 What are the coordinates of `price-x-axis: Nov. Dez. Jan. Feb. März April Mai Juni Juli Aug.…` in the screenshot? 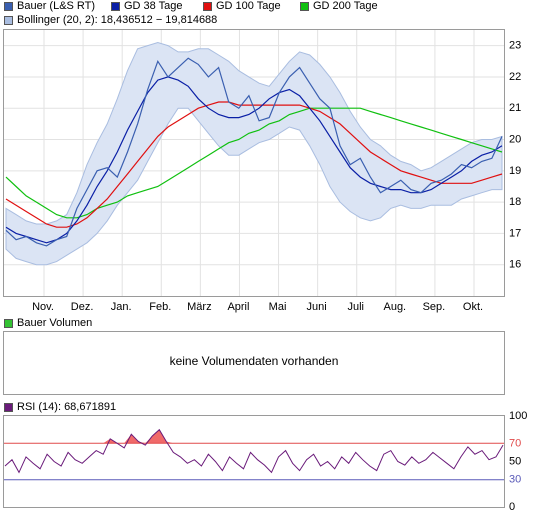 It's located at (257, 307).